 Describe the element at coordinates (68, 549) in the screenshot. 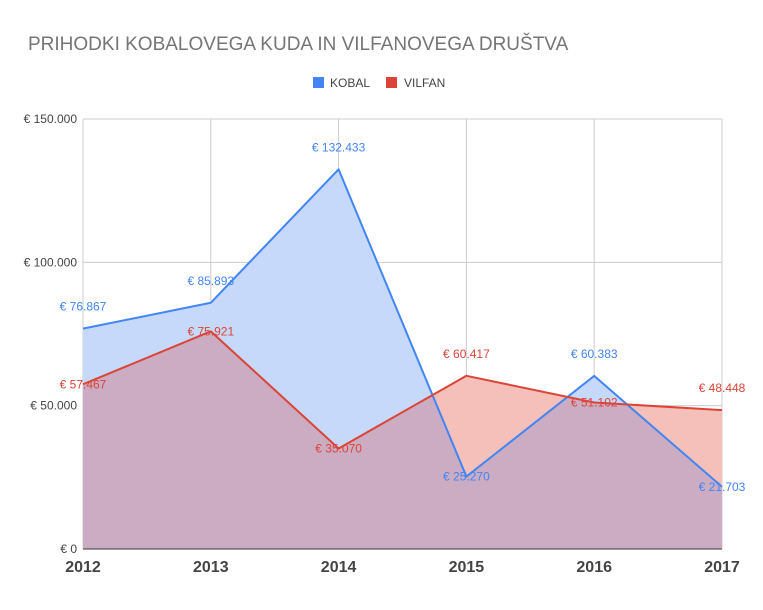

I see `y-tick-label: € 0` at that location.